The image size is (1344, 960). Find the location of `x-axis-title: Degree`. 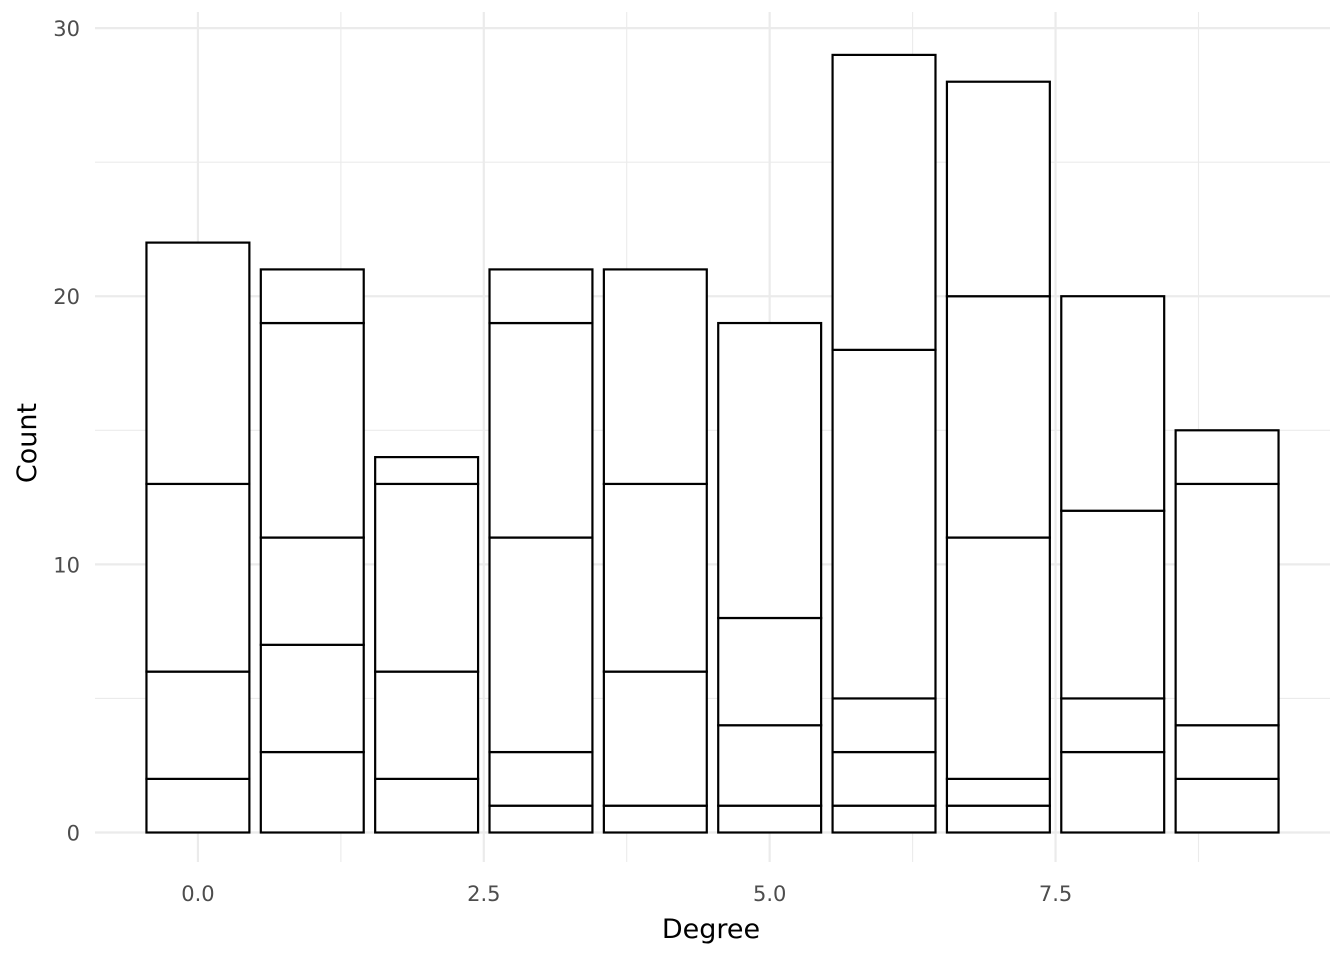

x-axis-title: Degree is located at coordinates (711, 929).